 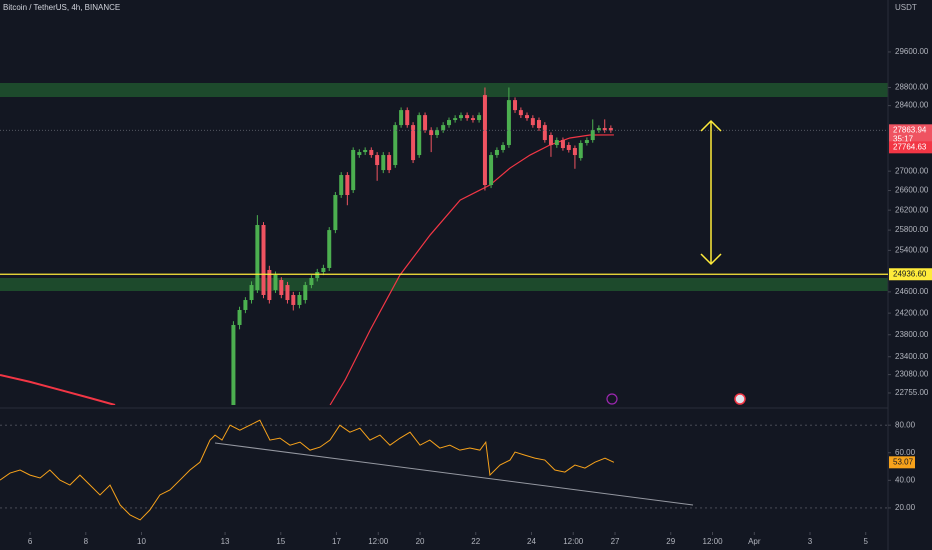 What do you see at coordinates (910, 146) in the screenshot?
I see `ma-price-label: 27764.63` at bounding box center [910, 146].